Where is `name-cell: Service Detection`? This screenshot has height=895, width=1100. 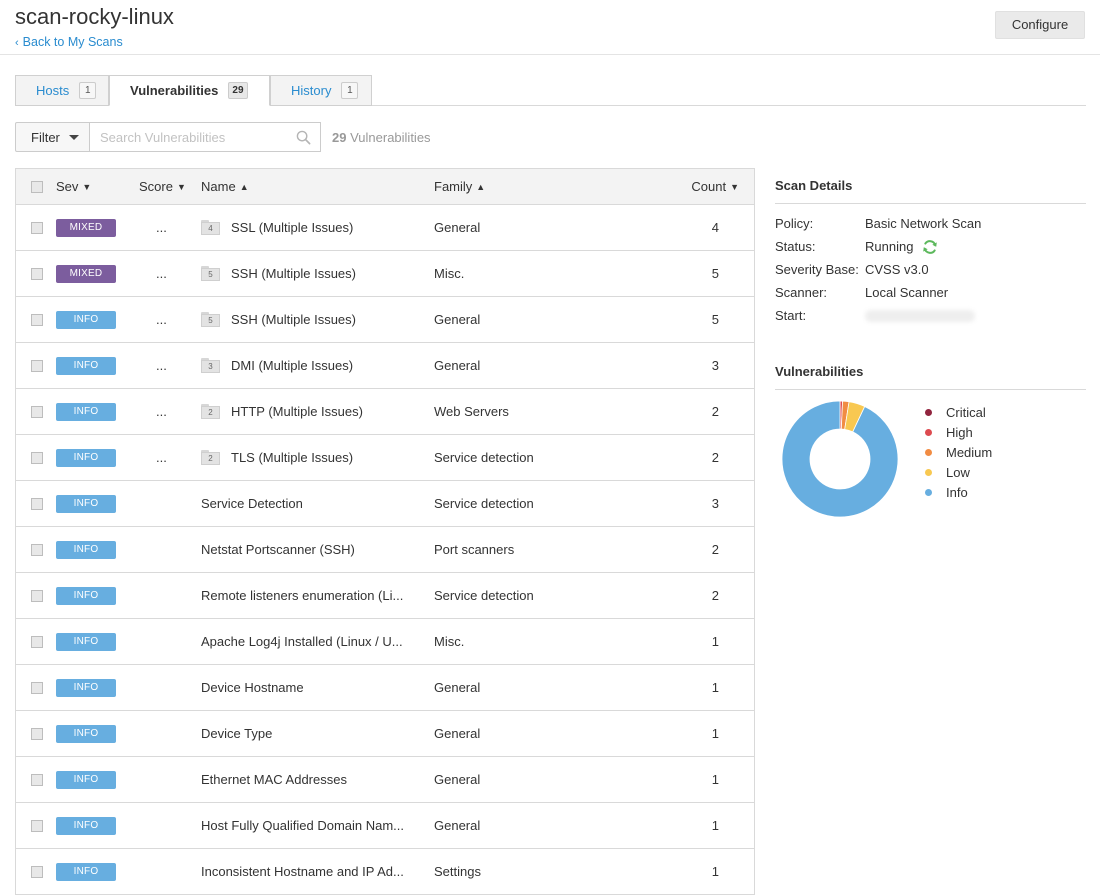
name-cell: Service Detection is located at coordinates (310, 503).